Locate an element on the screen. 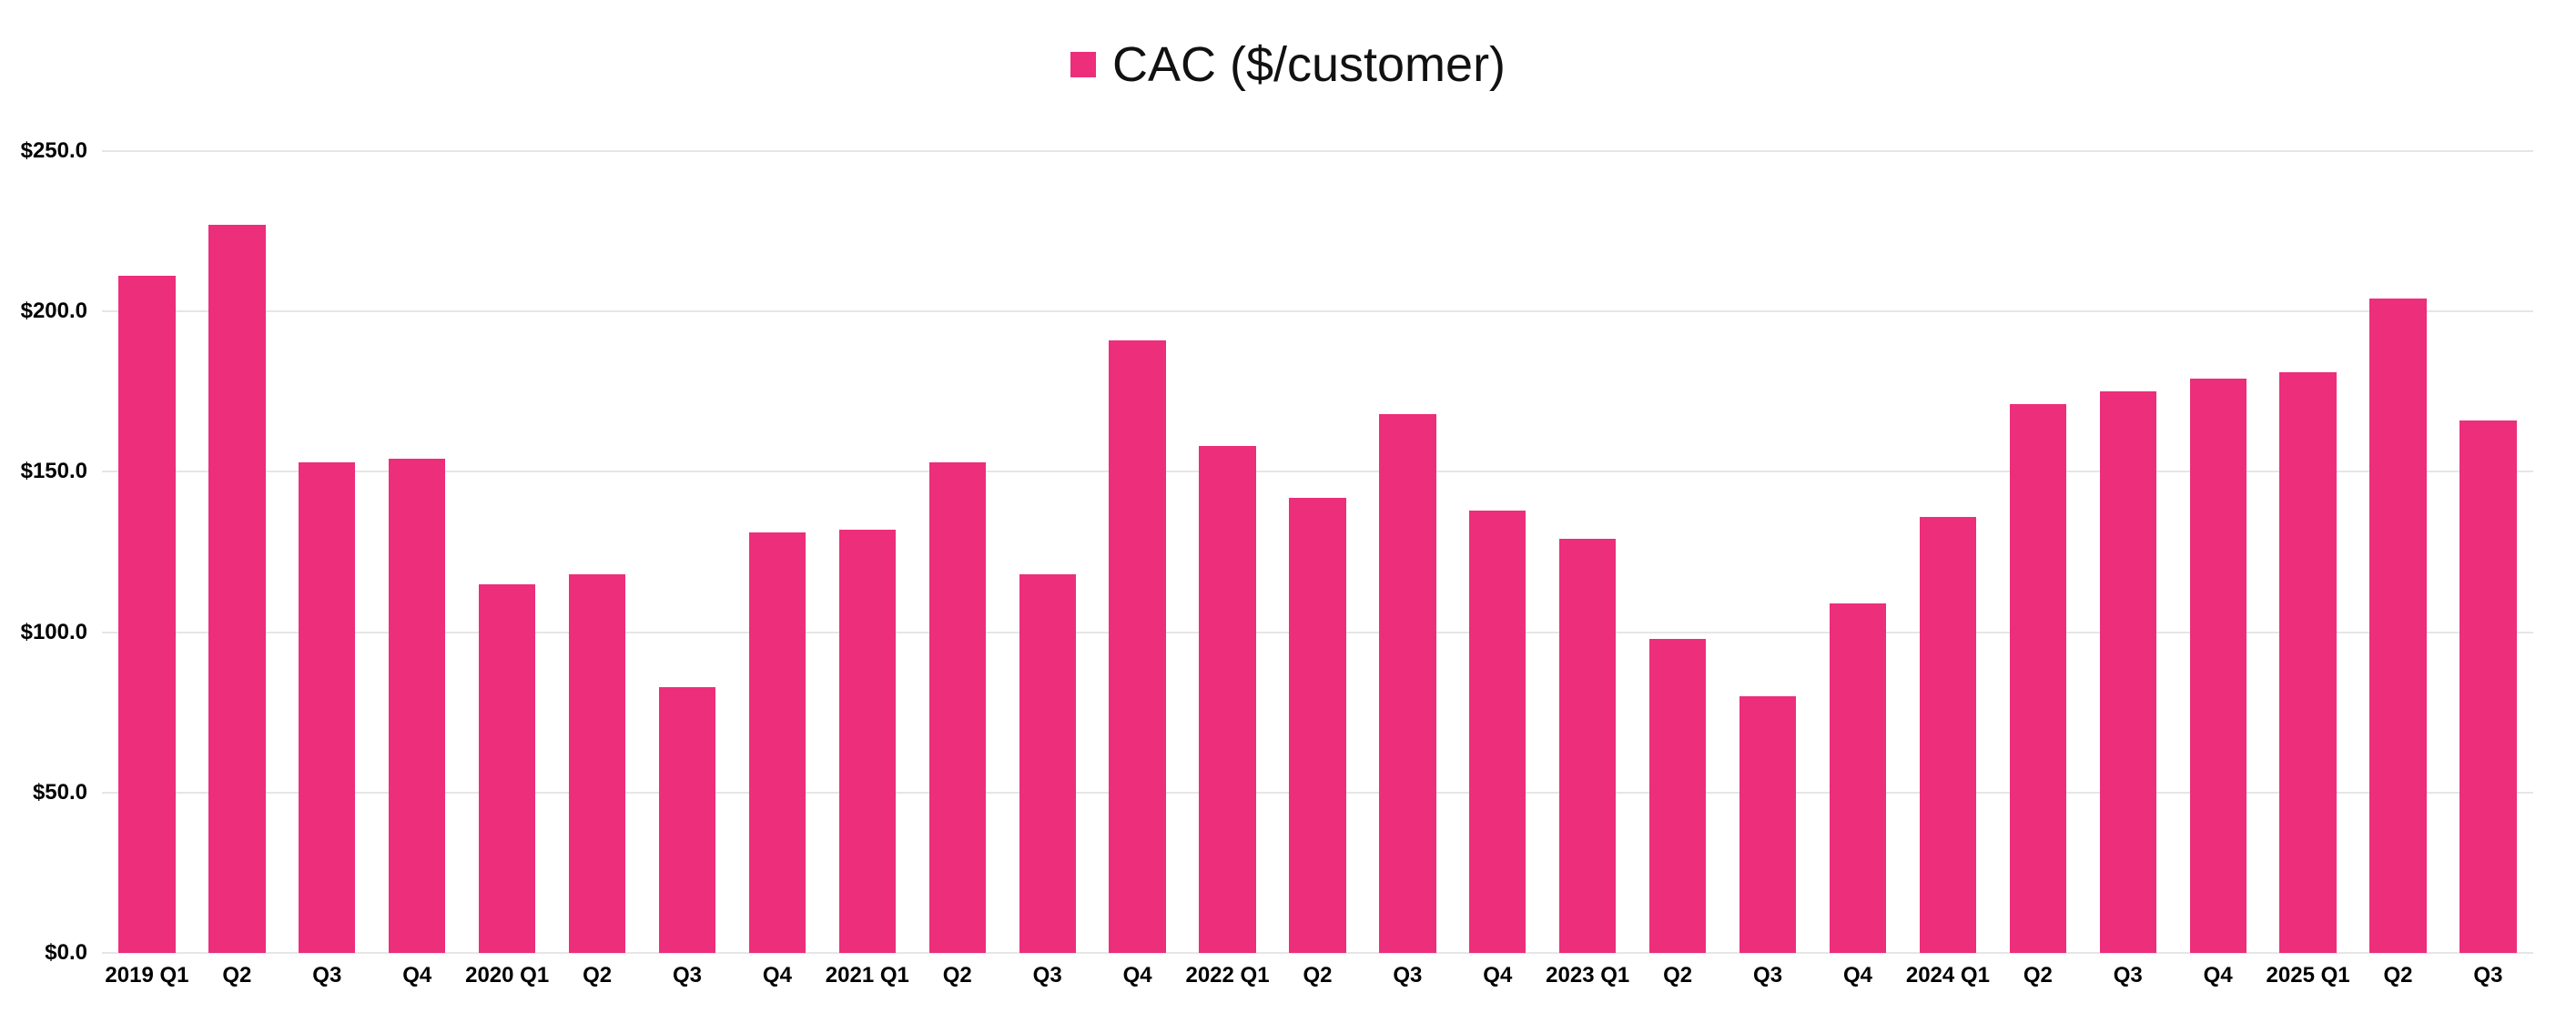 The width and height of the screenshot is (2576, 1023). chart-legend: CAC ($/customer) is located at coordinates (1288, 64).